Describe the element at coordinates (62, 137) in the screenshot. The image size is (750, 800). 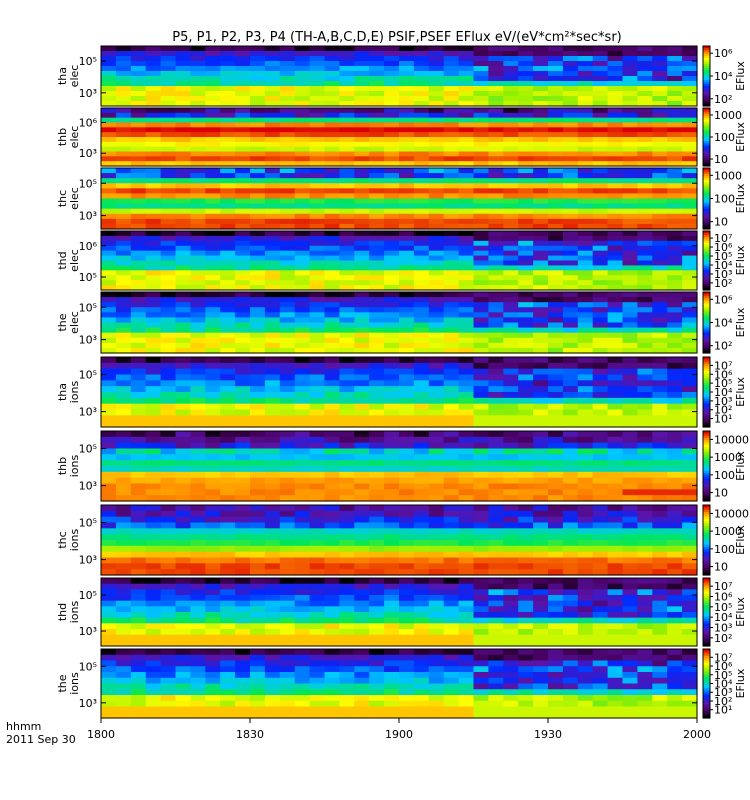
I see `panel-probe-label: thb` at that location.